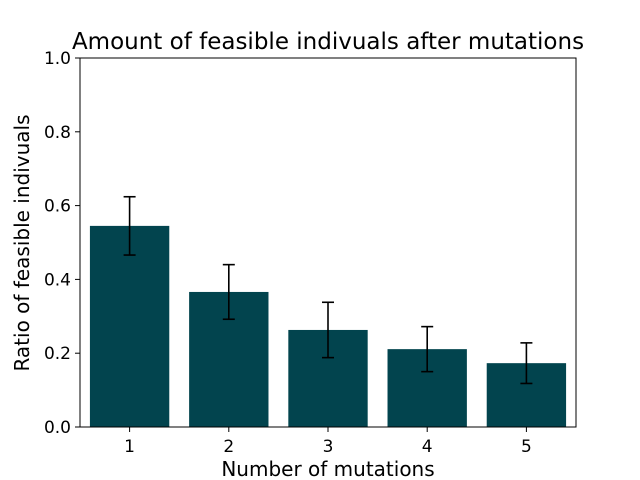 The image size is (640, 480). What do you see at coordinates (57, 280) in the screenshot?
I see `y-tick-label: 0.4` at bounding box center [57, 280].